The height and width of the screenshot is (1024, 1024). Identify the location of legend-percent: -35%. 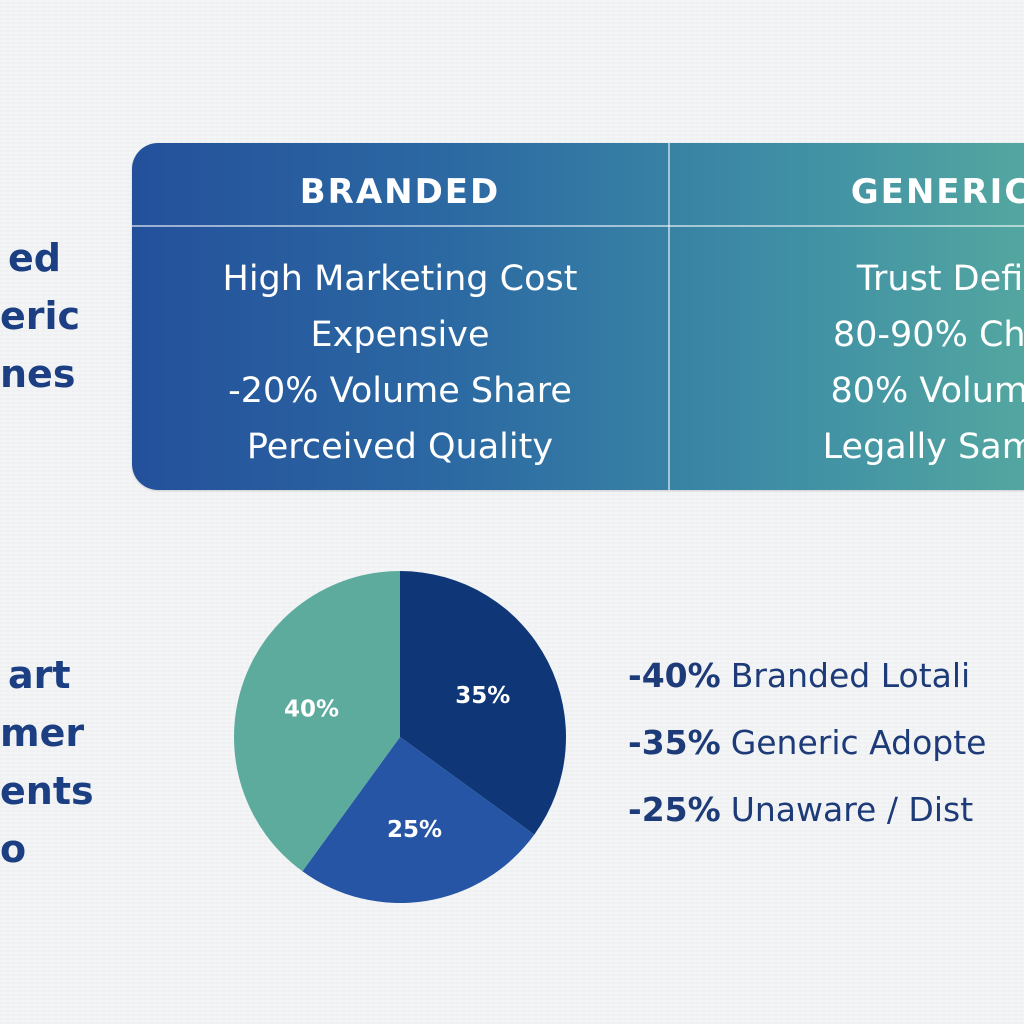
(674, 742).